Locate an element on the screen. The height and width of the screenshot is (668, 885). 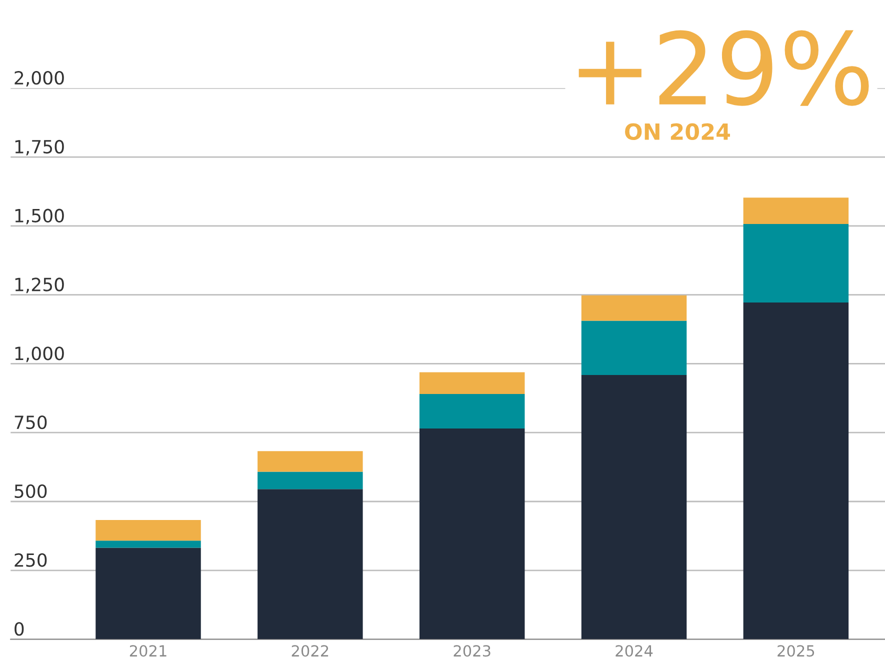
y-tick-label: 2,000 is located at coordinates (39, 79).